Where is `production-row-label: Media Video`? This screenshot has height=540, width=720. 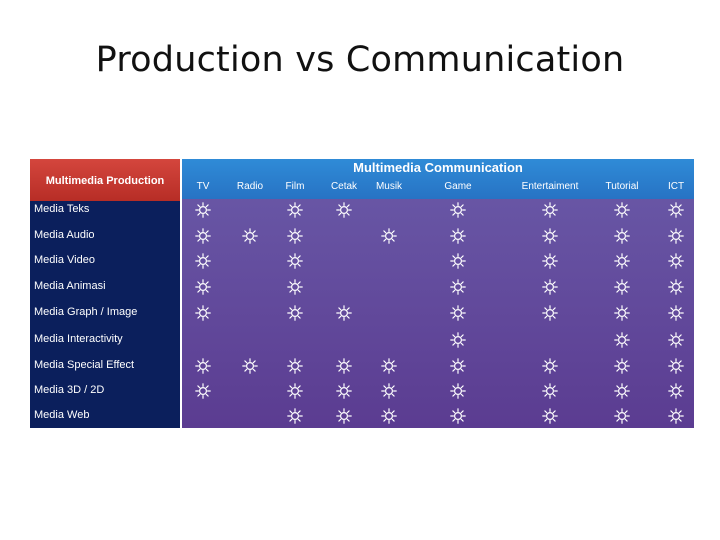 production-row-label: Media Video is located at coordinates (64, 260).